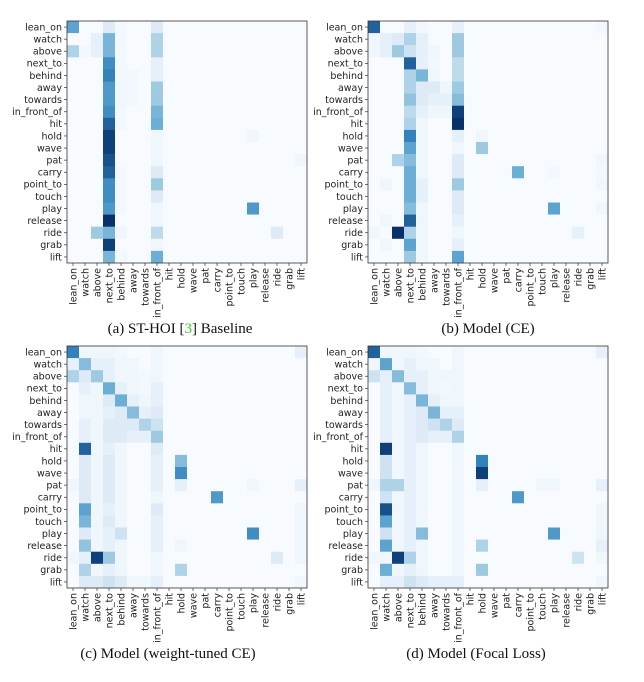  What do you see at coordinates (434, 87) in the screenshot?
I see `heatmap-cell-away-away` at bounding box center [434, 87].